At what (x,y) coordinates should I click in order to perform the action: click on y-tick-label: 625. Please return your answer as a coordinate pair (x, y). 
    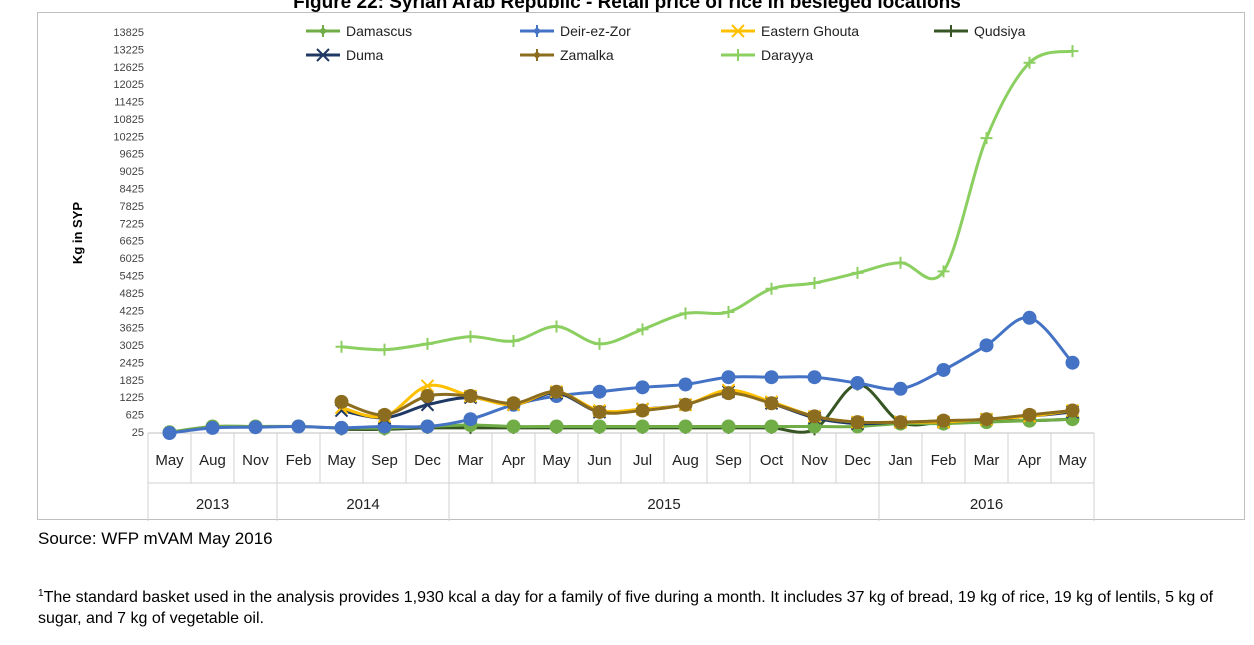
    Looking at the image, I should click on (135, 416).